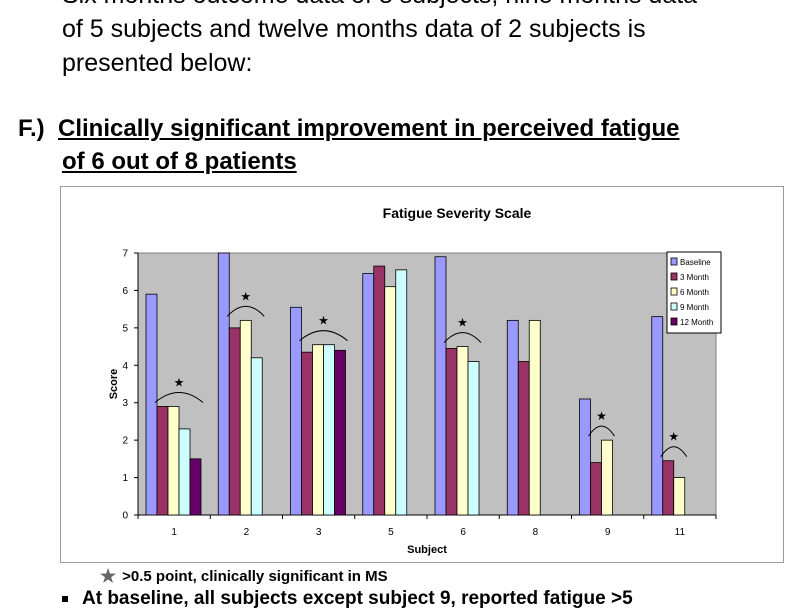 This screenshot has height=610, width=800. What do you see at coordinates (255, 576) in the screenshot?
I see `footnote-text: >0.5 point, clinically significant in MS` at bounding box center [255, 576].